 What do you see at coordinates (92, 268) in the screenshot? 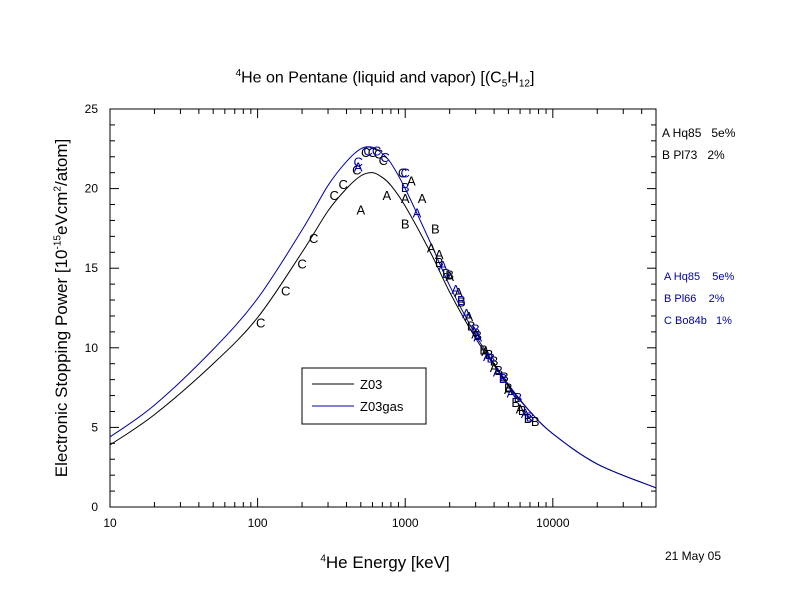
I see `y-tick-label: 15` at bounding box center [92, 268].